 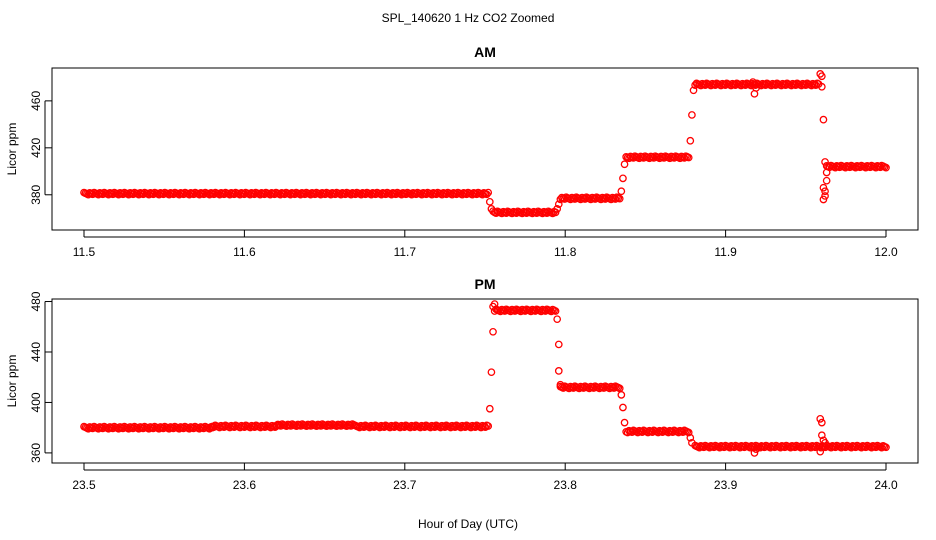 I want to click on pm-x-tick-label: 23.8, so click(x=566, y=485).